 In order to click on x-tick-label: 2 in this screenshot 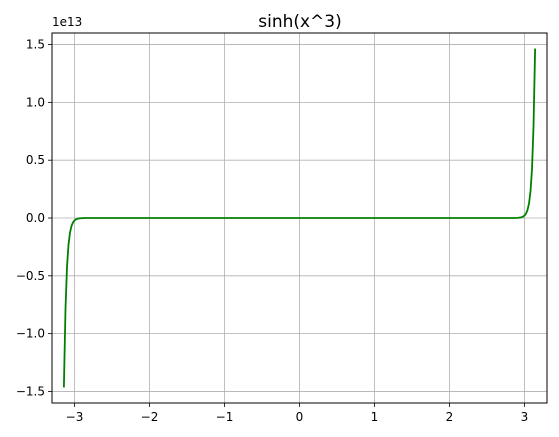, I will do `click(450, 417)`.